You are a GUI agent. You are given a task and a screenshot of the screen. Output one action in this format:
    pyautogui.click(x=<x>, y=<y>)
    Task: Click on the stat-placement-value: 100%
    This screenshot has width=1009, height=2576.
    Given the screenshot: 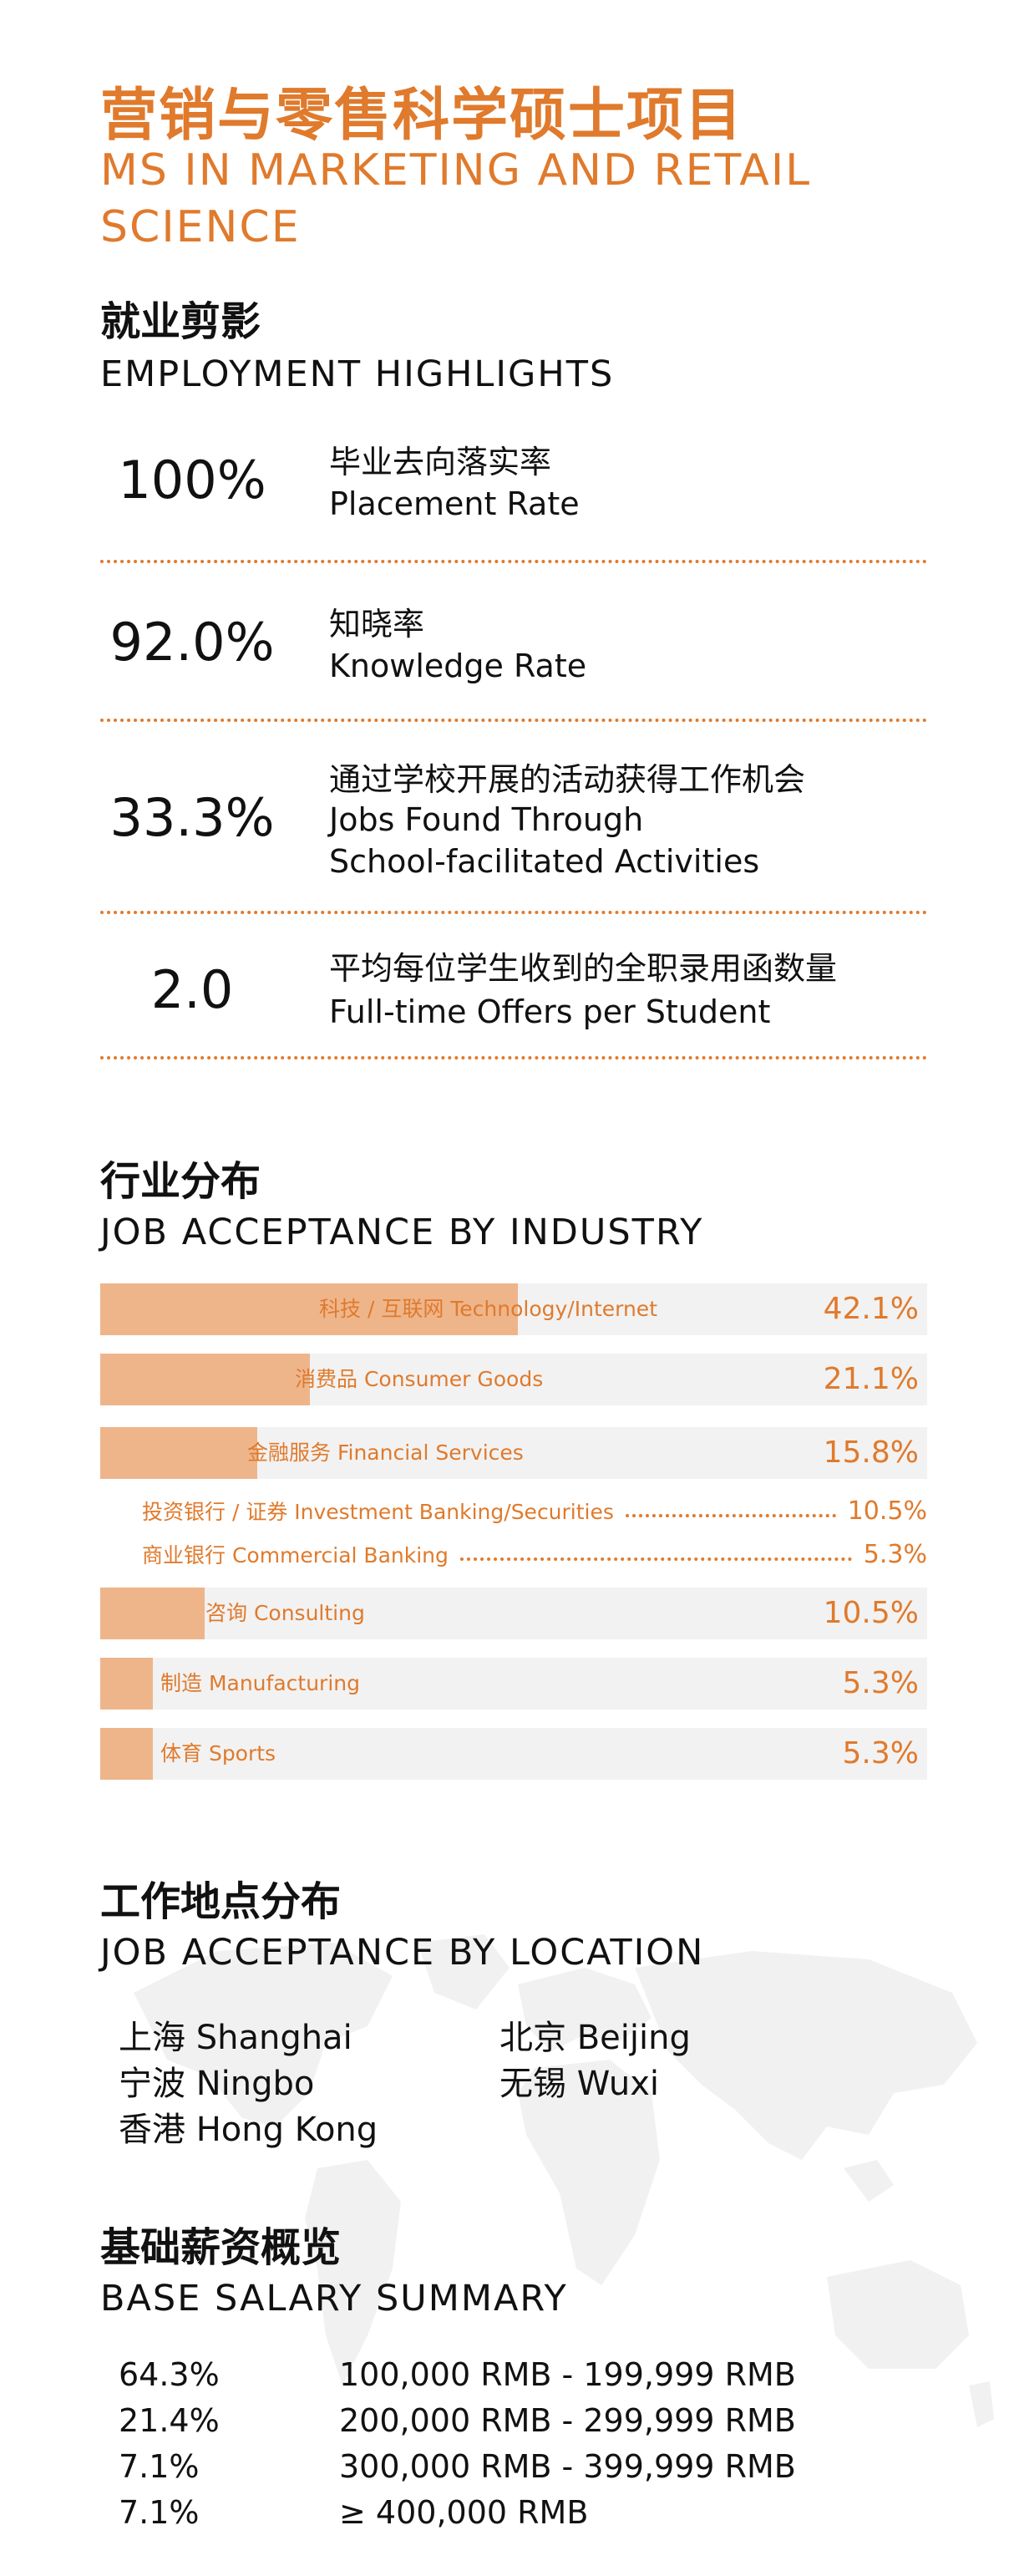 What is the action you would take?
    pyautogui.click(x=192, y=480)
    